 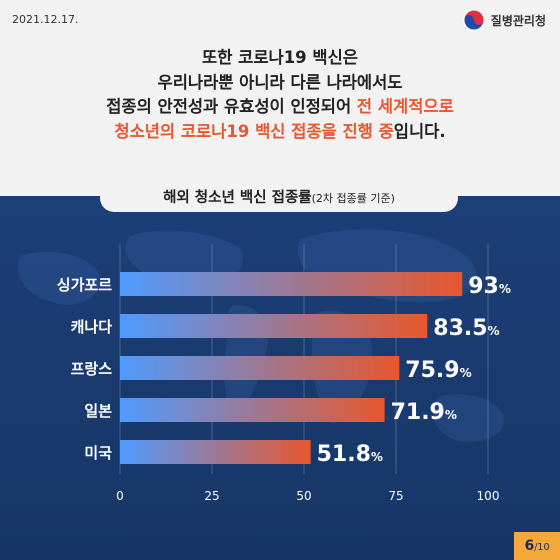 What do you see at coordinates (98, 411) in the screenshot?
I see `category-label: 일본` at bounding box center [98, 411].